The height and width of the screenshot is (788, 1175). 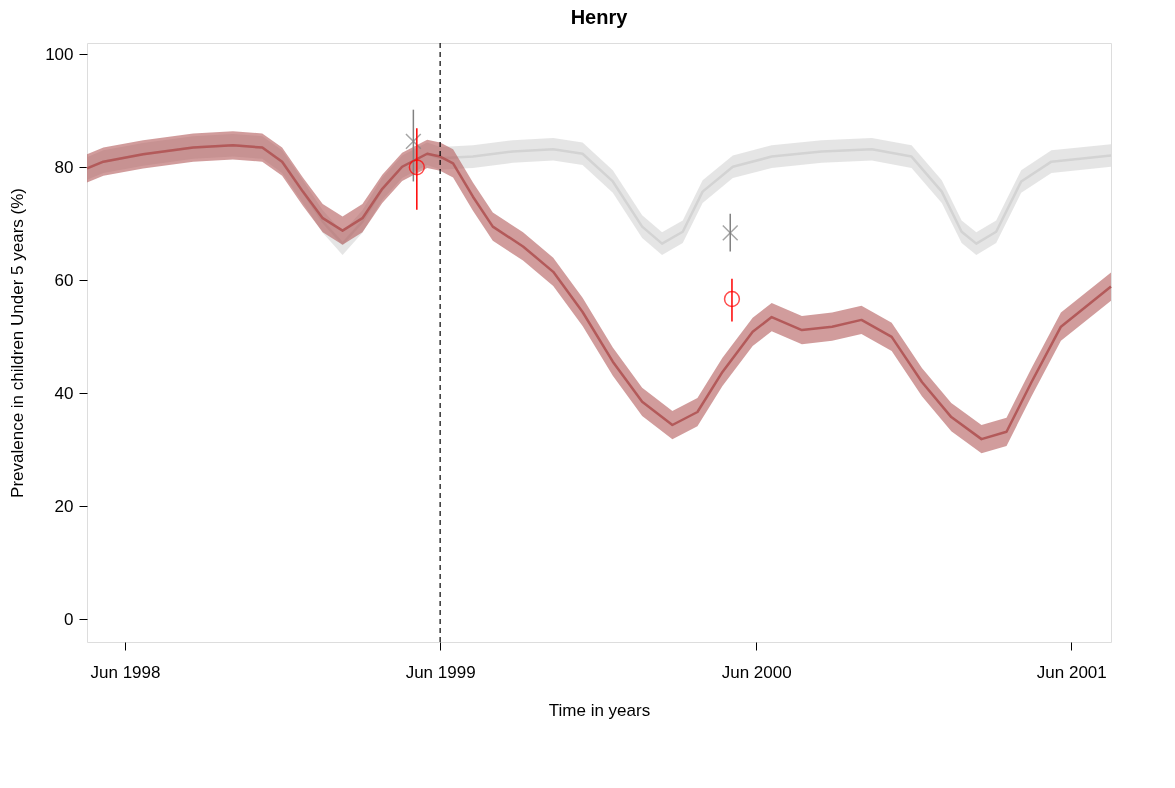 I want to click on y-tick-label: 20, so click(x=64, y=506).